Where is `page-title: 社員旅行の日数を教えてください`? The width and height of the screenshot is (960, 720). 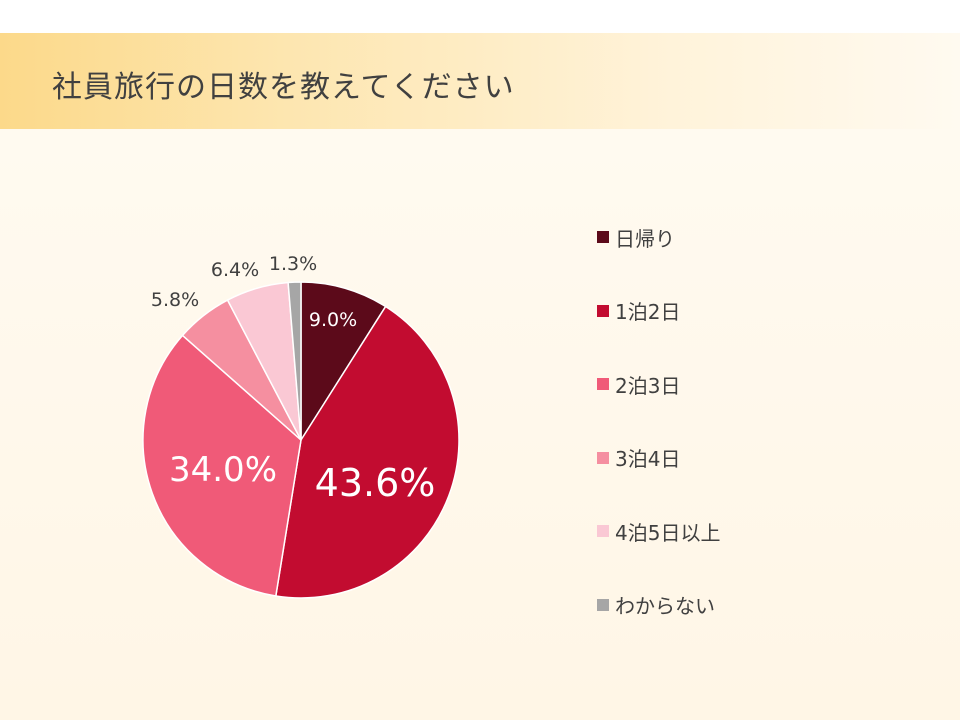 page-title: 社員旅行の日数を教えてください is located at coordinates (283, 87).